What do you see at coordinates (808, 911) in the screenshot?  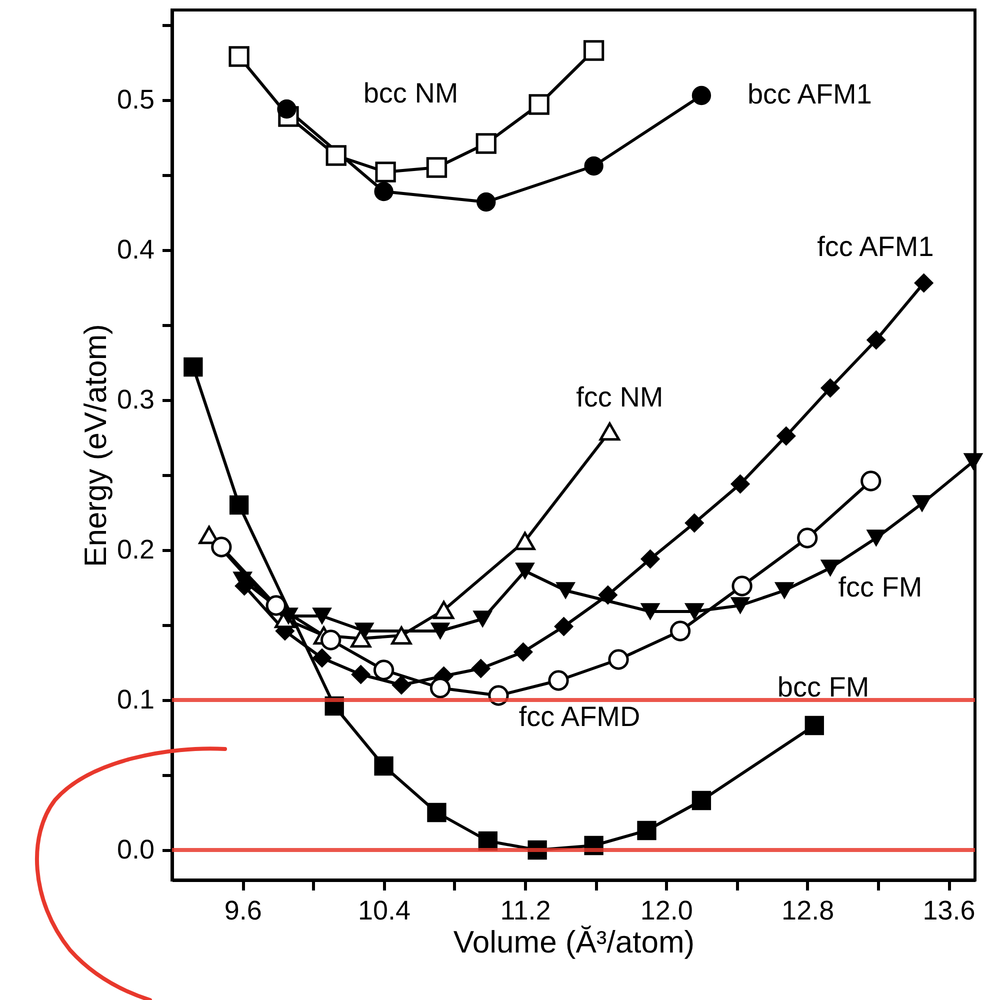 I see `x-tick-label: 12.8` at bounding box center [808, 911].